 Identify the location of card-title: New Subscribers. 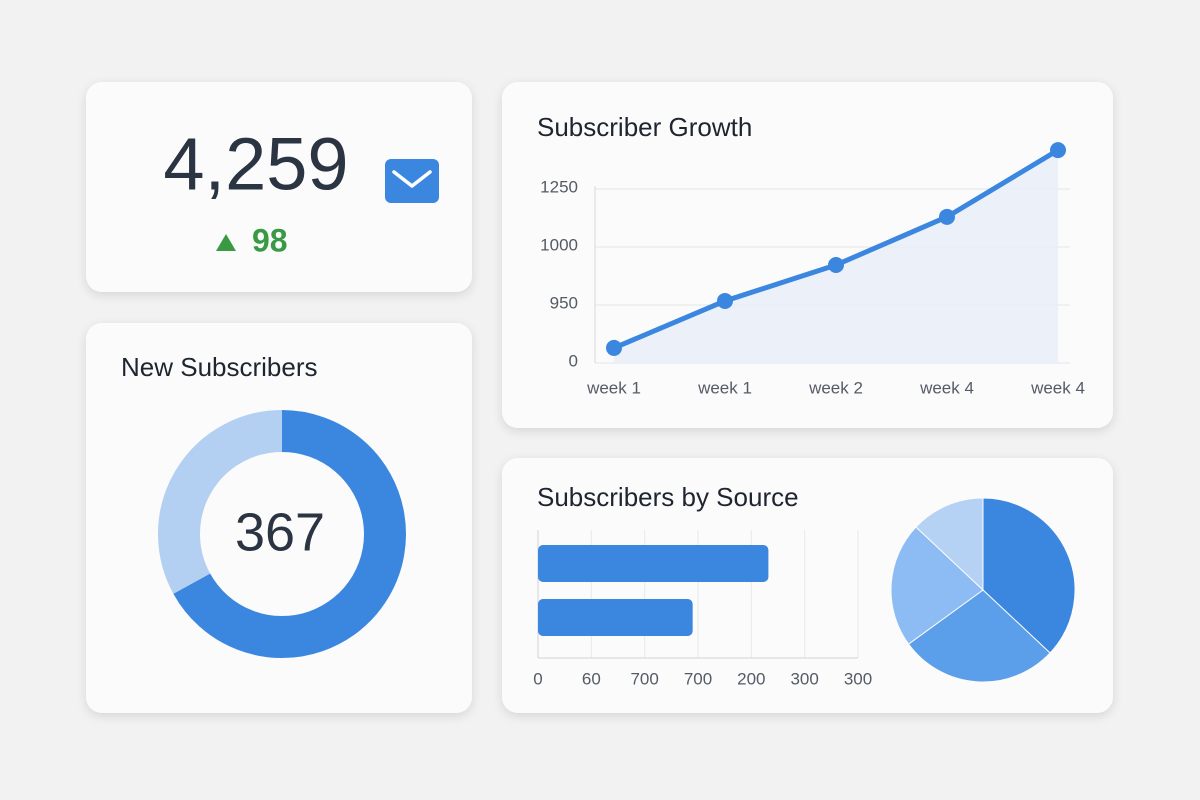
(219, 367).